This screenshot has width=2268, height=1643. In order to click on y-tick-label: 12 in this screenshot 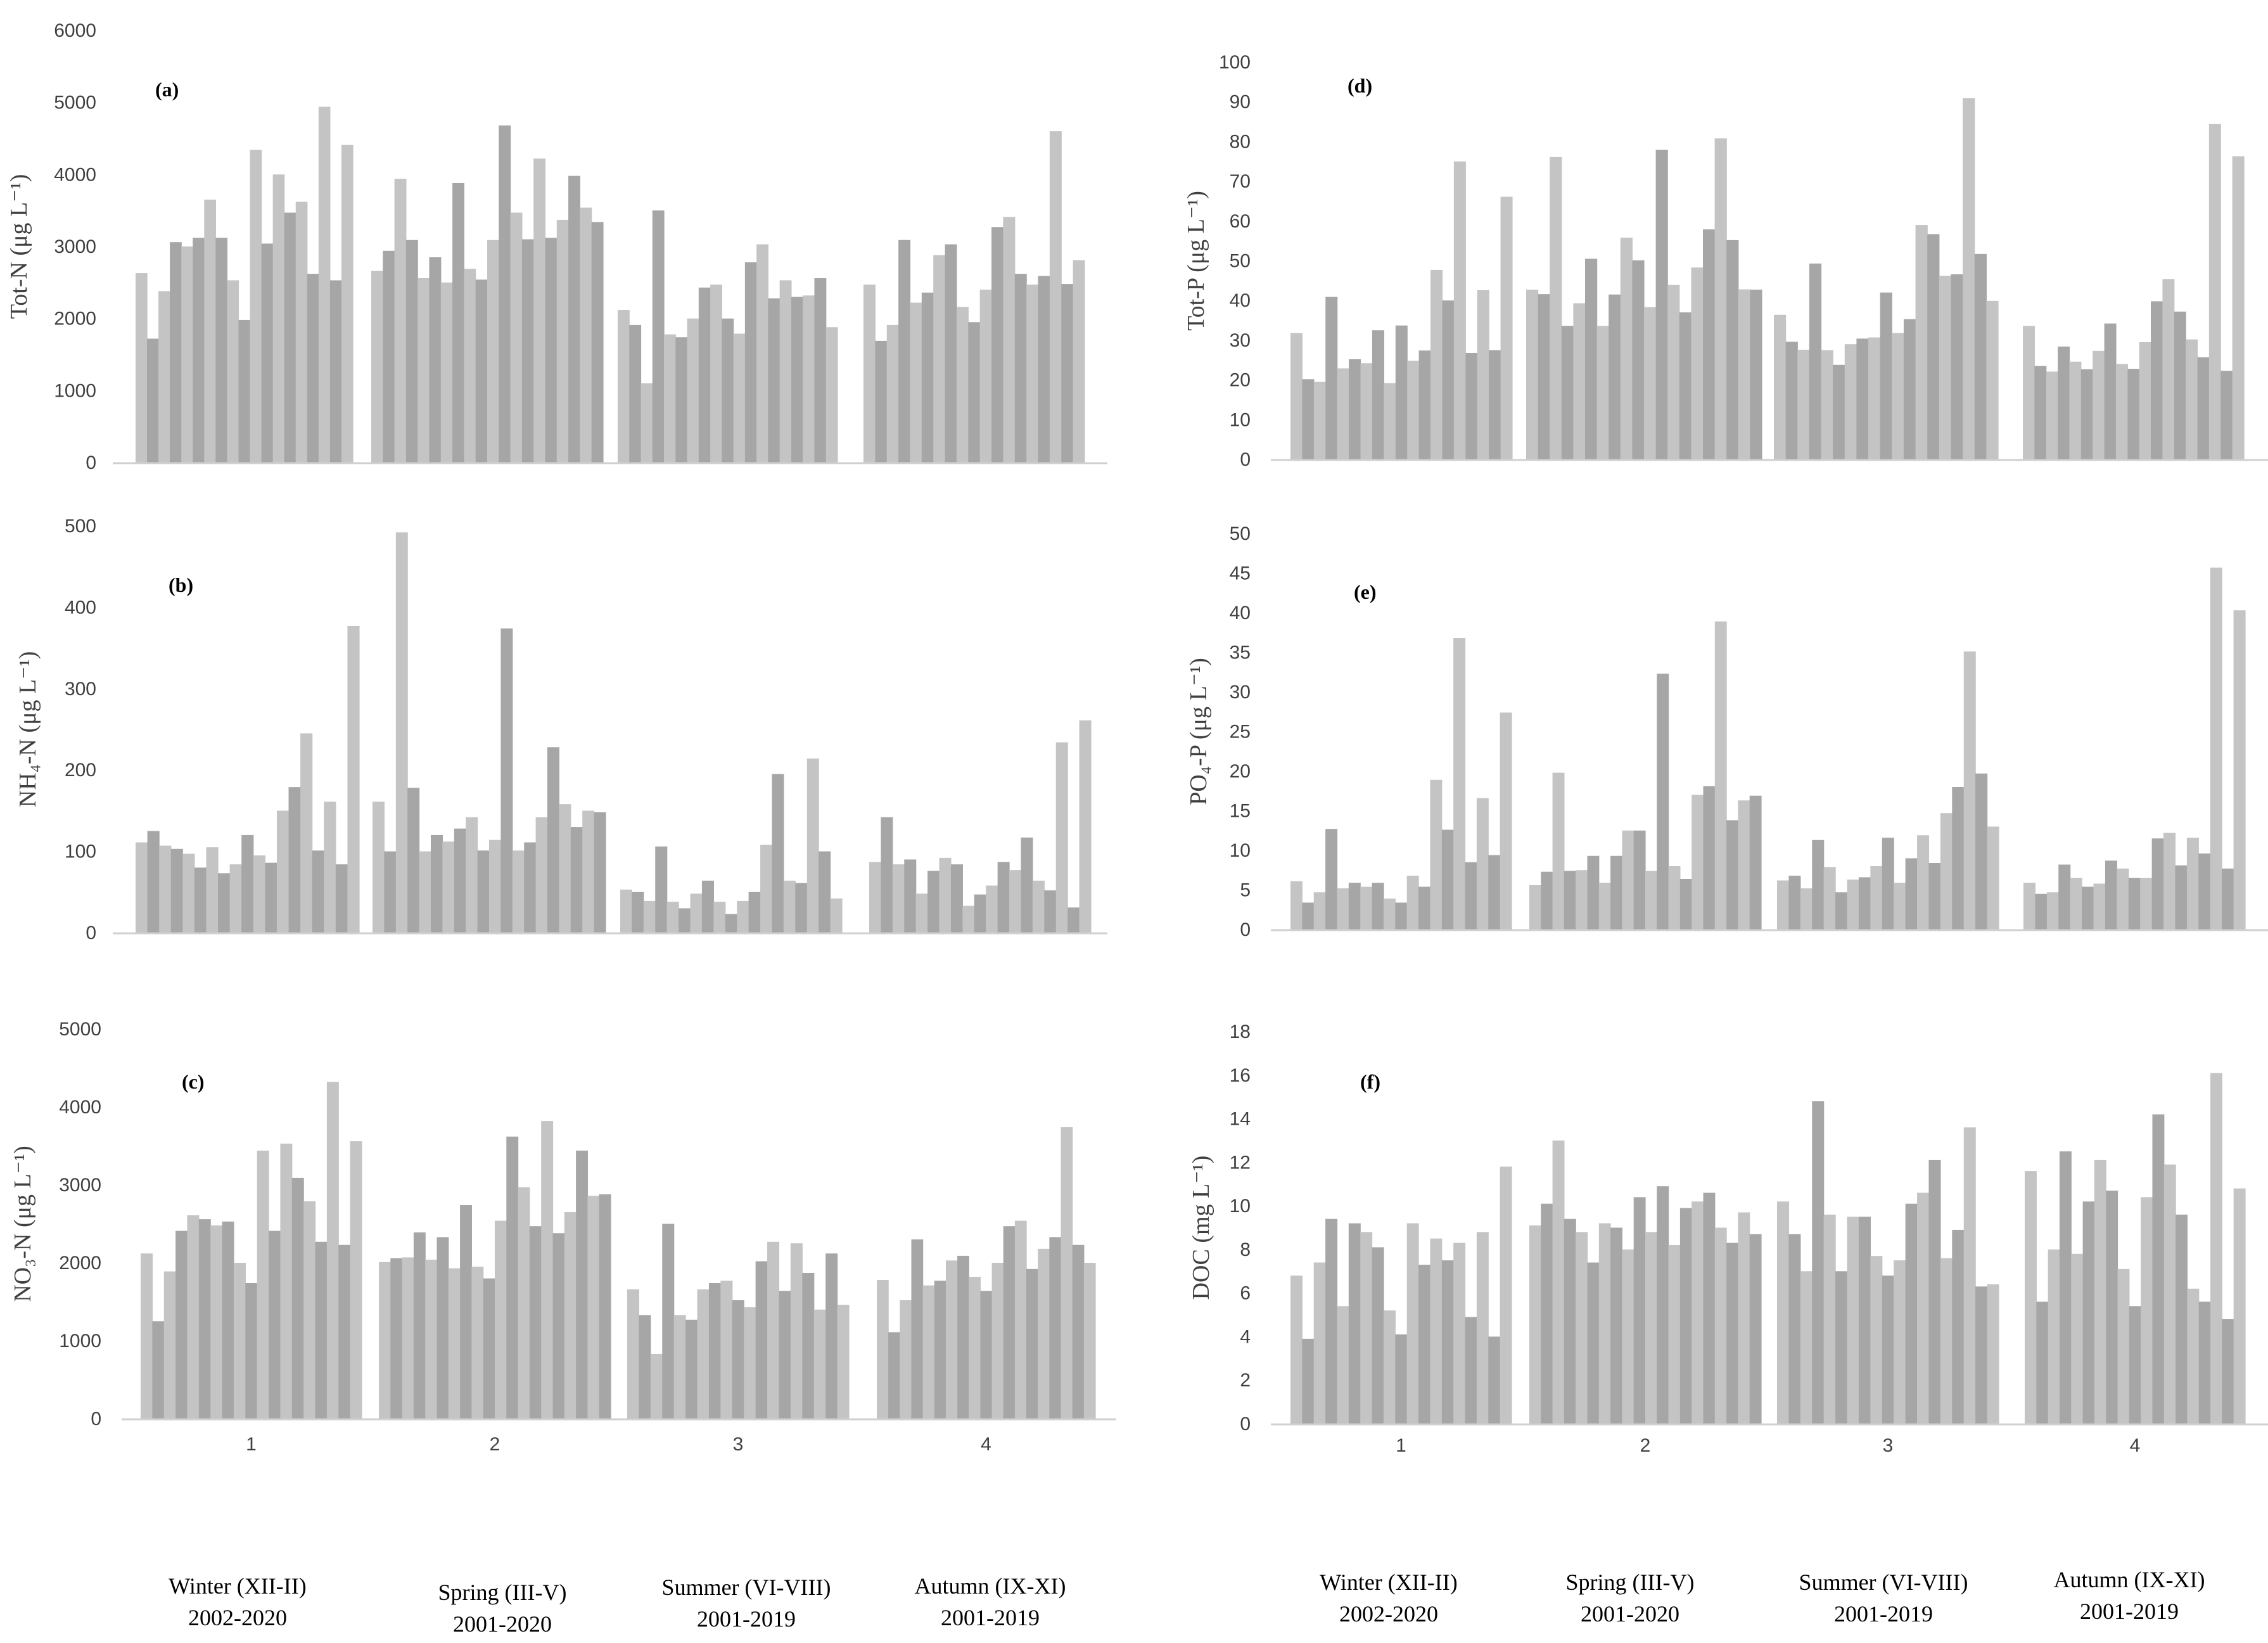, I will do `click(1240, 1162)`.